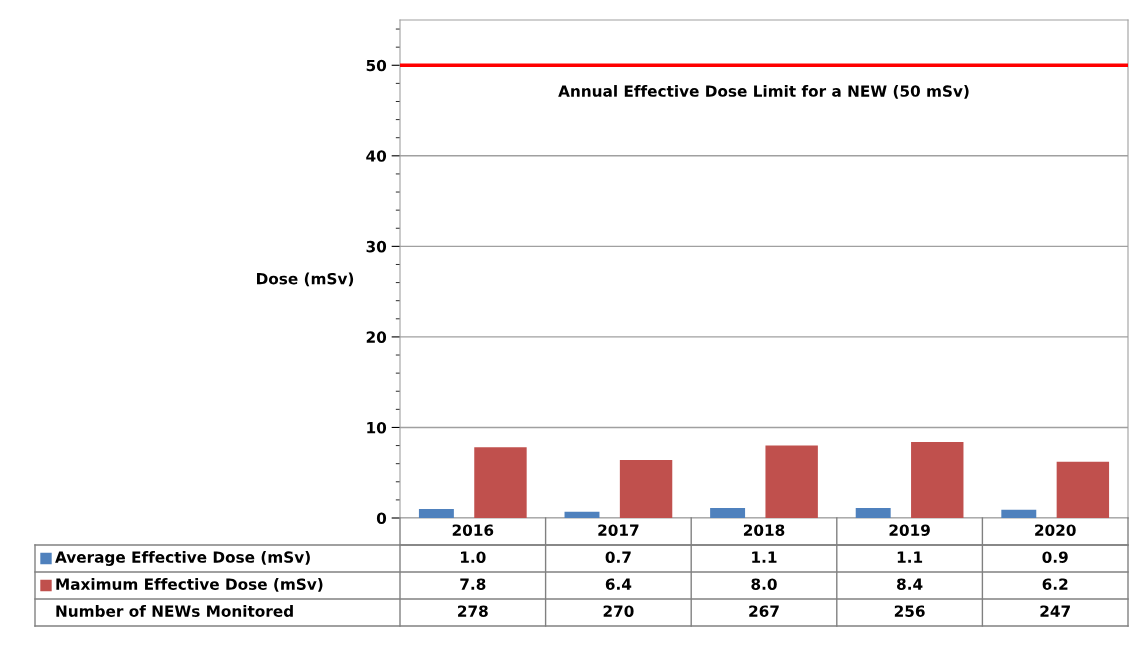 The height and width of the screenshot is (672, 1130). I want to click on x-tick-label: 2018, so click(764, 530).